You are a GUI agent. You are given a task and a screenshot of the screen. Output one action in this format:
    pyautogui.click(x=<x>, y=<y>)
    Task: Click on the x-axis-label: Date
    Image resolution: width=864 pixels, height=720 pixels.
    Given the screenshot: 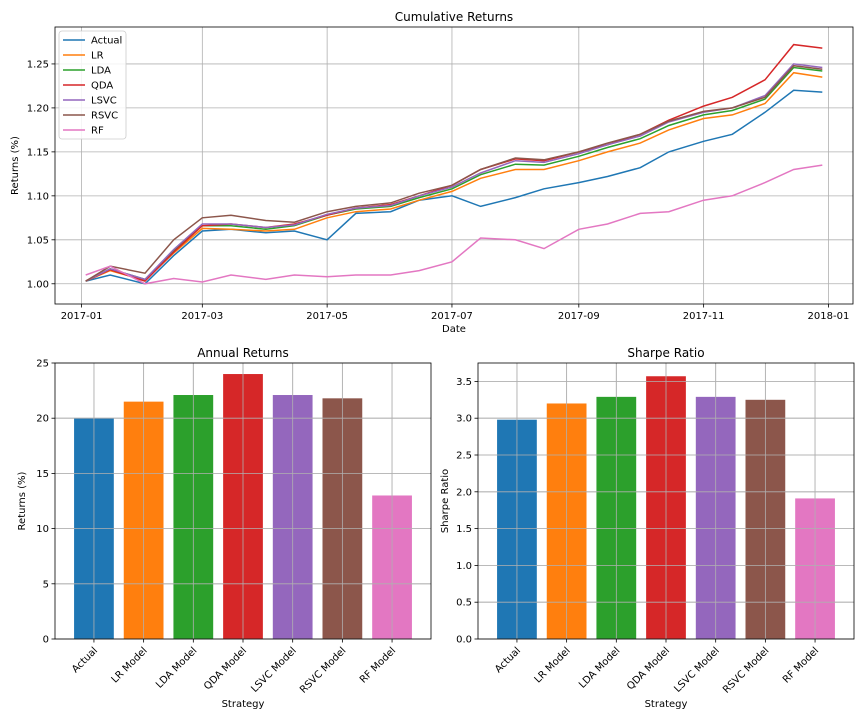 What is the action you would take?
    pyautogui.click(x=454, y=329)
    